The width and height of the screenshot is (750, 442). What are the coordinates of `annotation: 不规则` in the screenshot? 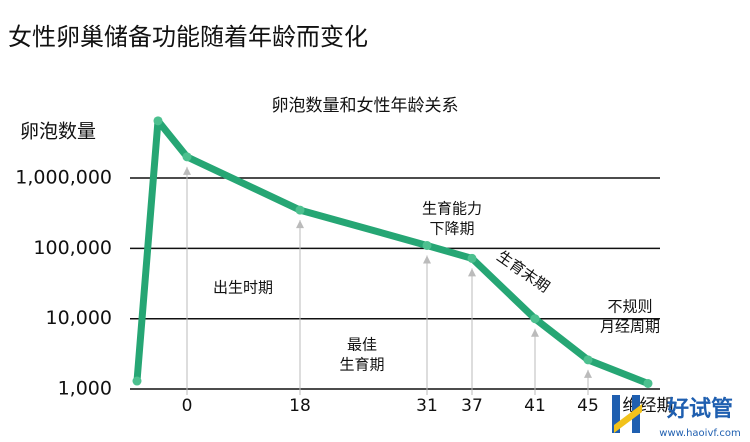 It's located at (629, 307).